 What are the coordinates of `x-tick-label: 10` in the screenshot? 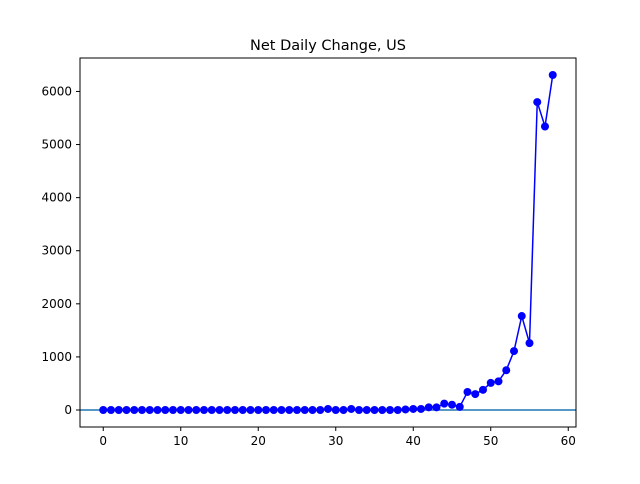 It's located at (180, 441).